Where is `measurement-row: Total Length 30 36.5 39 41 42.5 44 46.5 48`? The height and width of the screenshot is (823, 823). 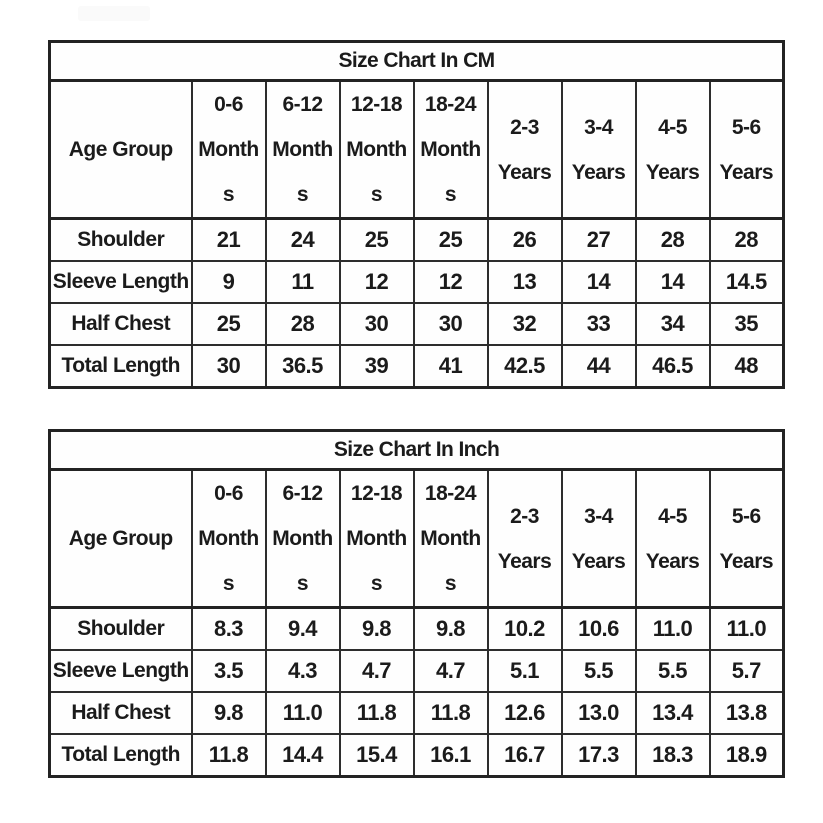
measurement-row: Total Length 30 36.5 39 41 42.5 44 46.5 48 is located at coordinates (416, 366).